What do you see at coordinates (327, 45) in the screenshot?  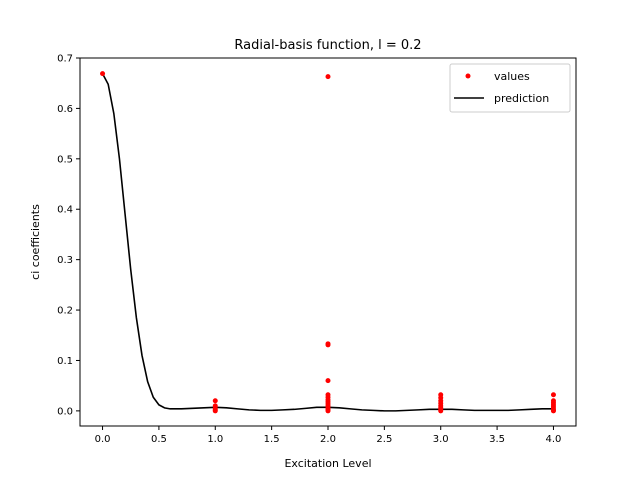 I see `chart-title: Radial-basis function, l = 0.2` at bounding box center [327, 45].